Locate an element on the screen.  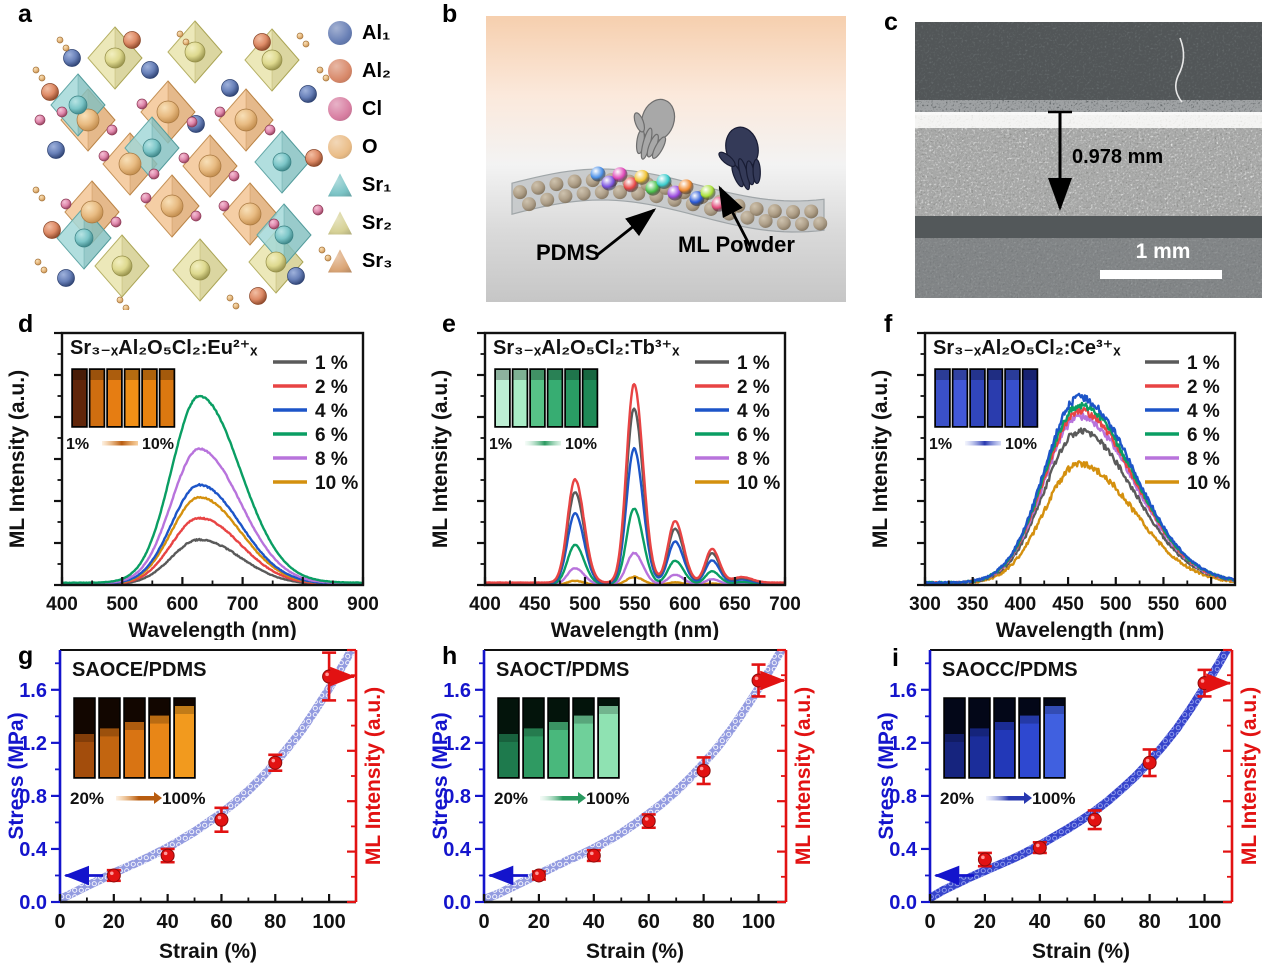
svg-text: SAOCT/PDMS is located at coordinates (562, 670).